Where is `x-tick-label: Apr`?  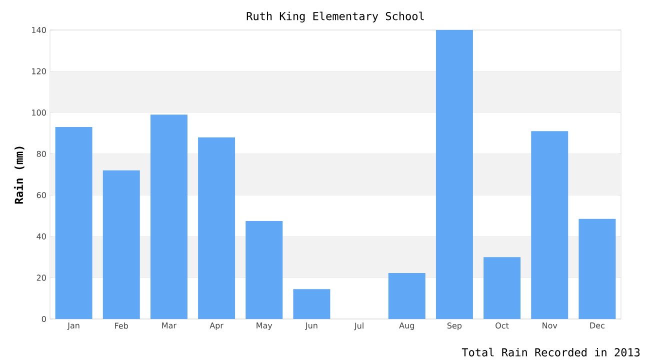
x-tick-label: Apr is located at coordinates (217, 326).